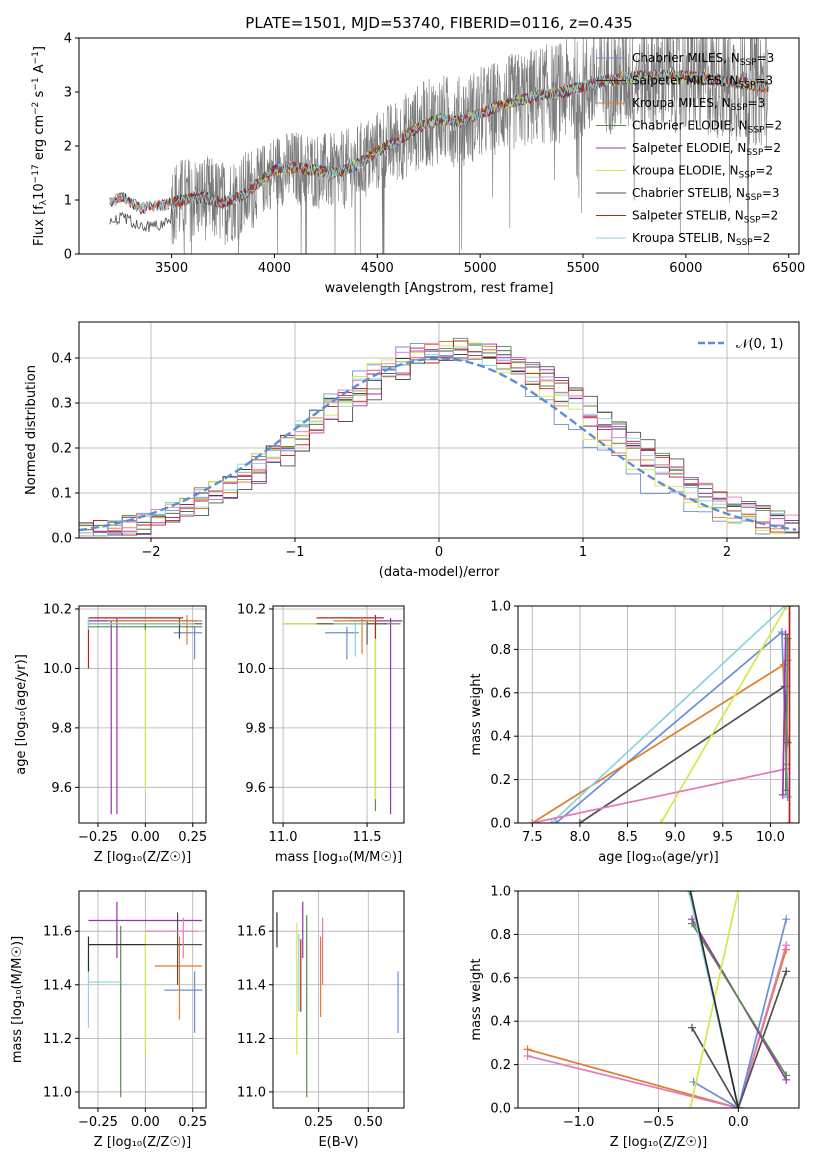 This screenshot has height=1170, width=819. I want to click on legend-entry: Kroupa MILES, NSSP=3, so click(698, 104).